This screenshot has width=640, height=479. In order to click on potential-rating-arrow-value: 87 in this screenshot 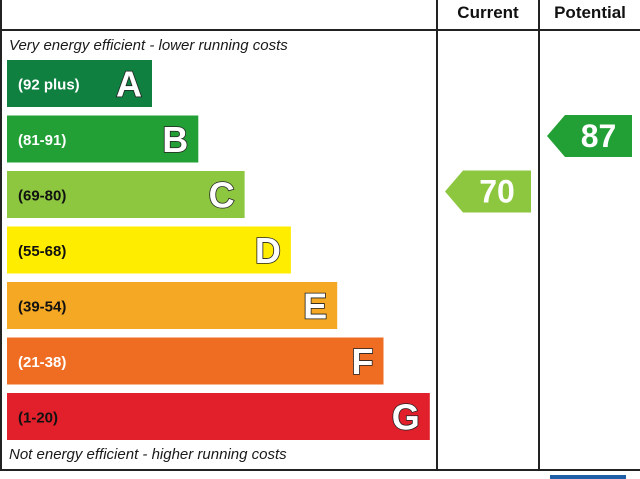, I will do `click(599, 136)`.